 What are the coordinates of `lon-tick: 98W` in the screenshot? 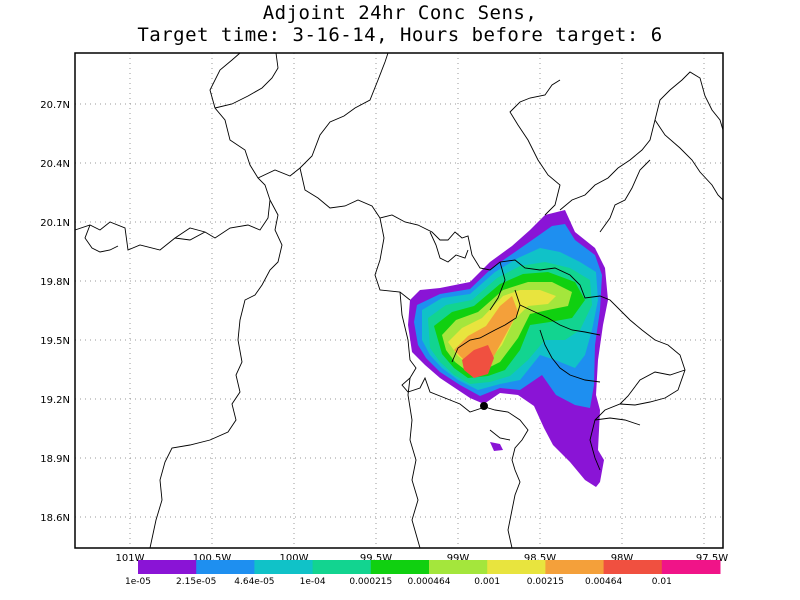 It's located at (622, 558).